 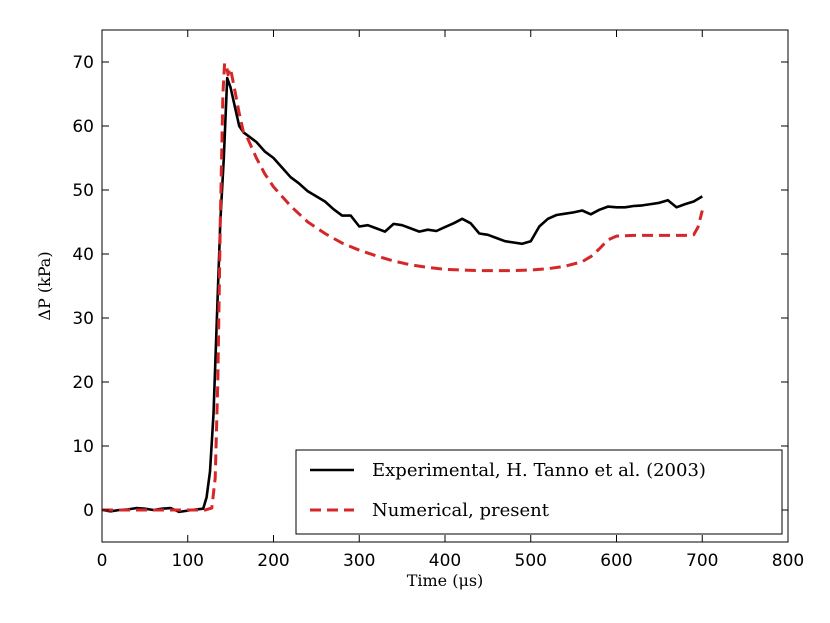 I want to click on y-tick-label: 30, so click(x=83, y=319).